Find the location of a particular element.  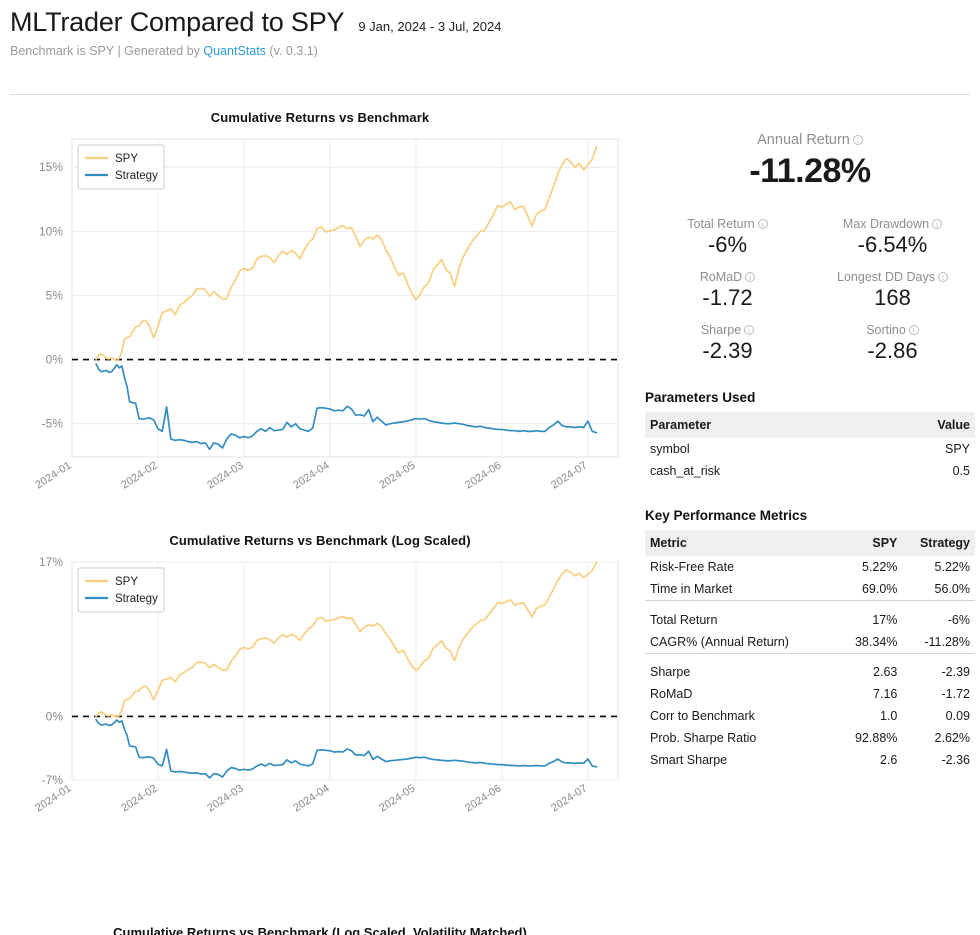

metric-spy-value: 2.63 is located at coordinates (885, 672).